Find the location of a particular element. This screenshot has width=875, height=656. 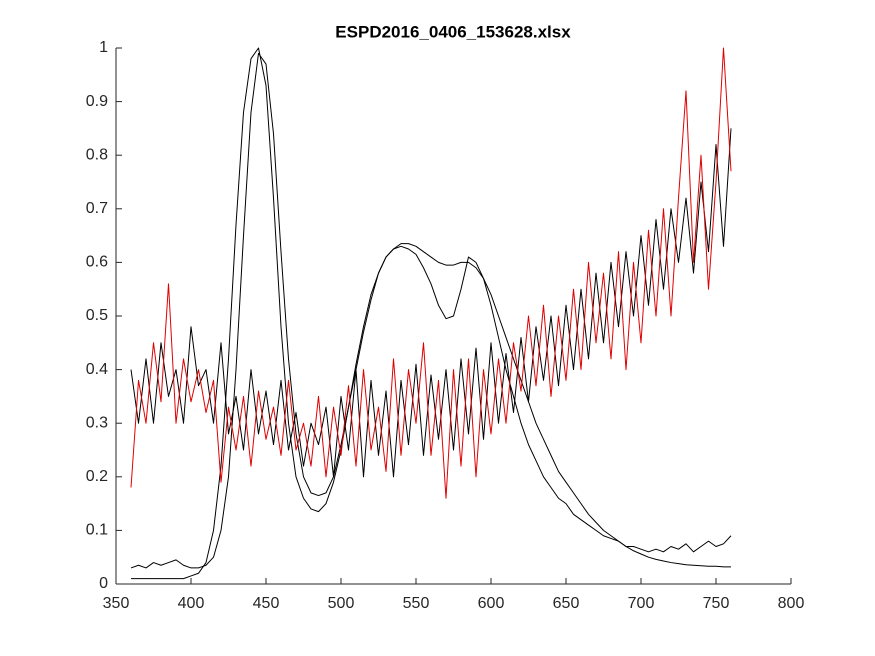

x-tick-label: 500 is located at coordinates (341, 603).